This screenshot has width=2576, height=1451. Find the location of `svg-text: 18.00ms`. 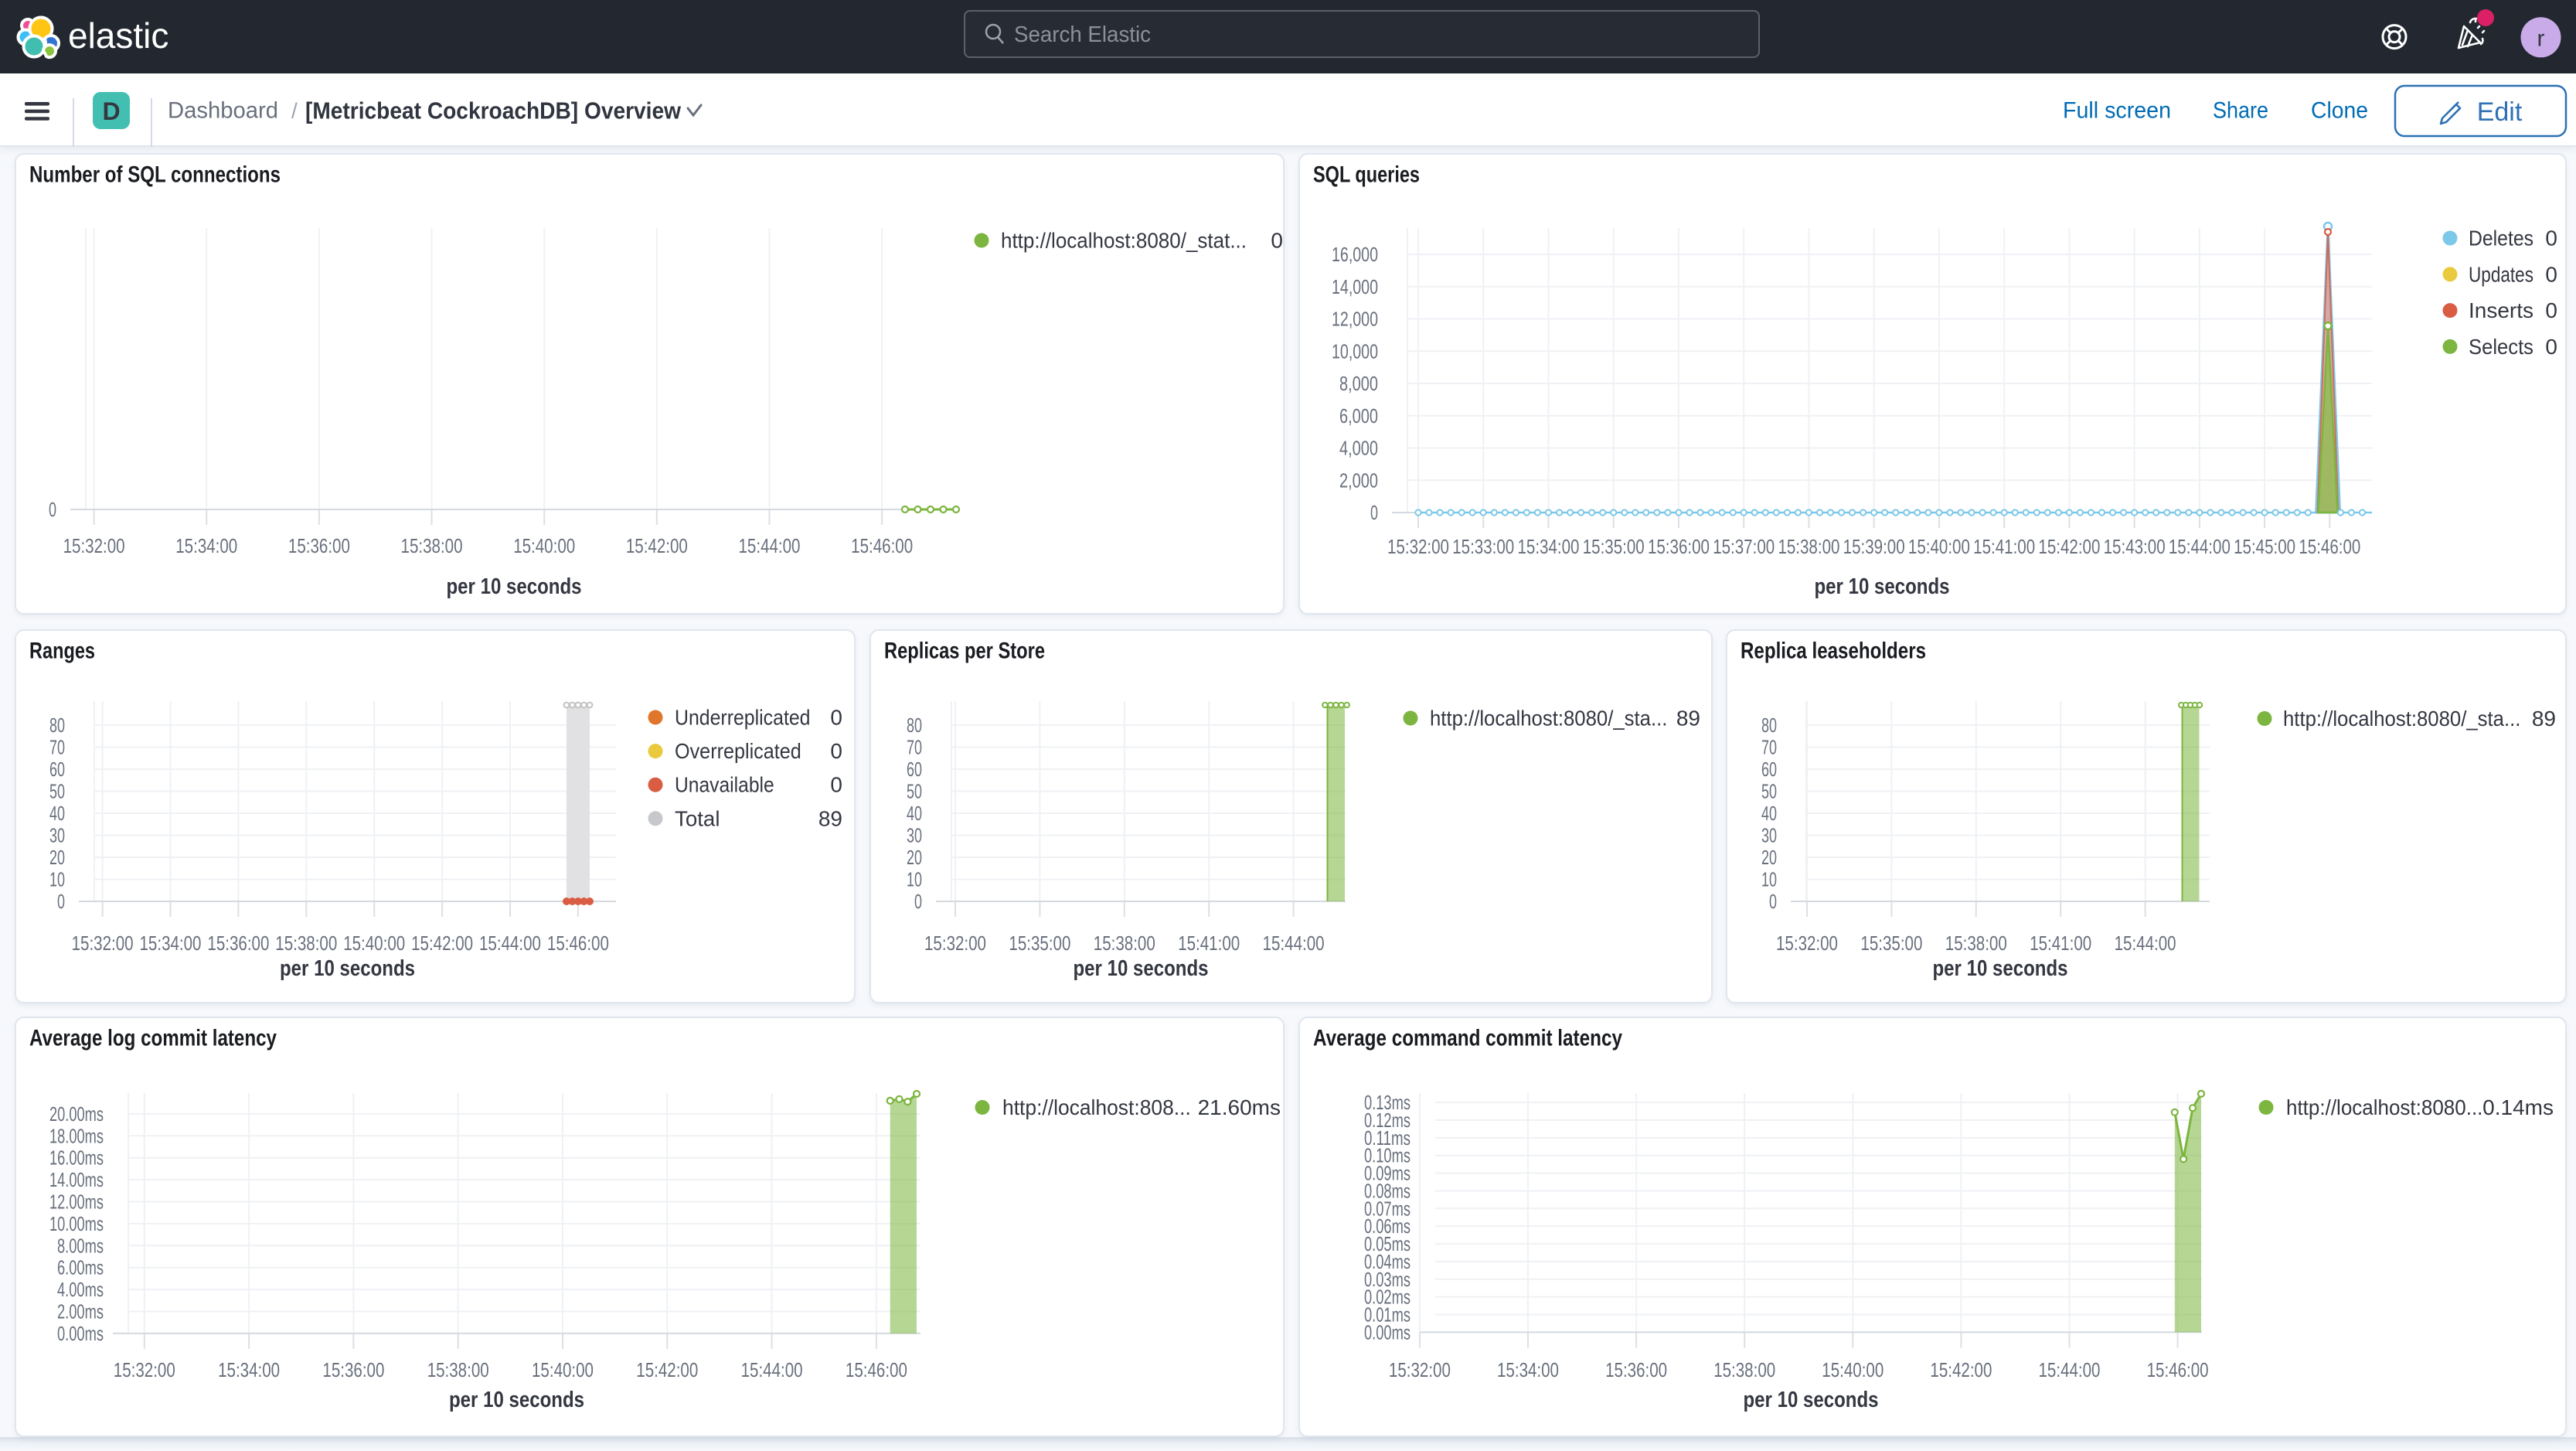

svg-text: 18.00ms is located at coordinates (76, 1135).